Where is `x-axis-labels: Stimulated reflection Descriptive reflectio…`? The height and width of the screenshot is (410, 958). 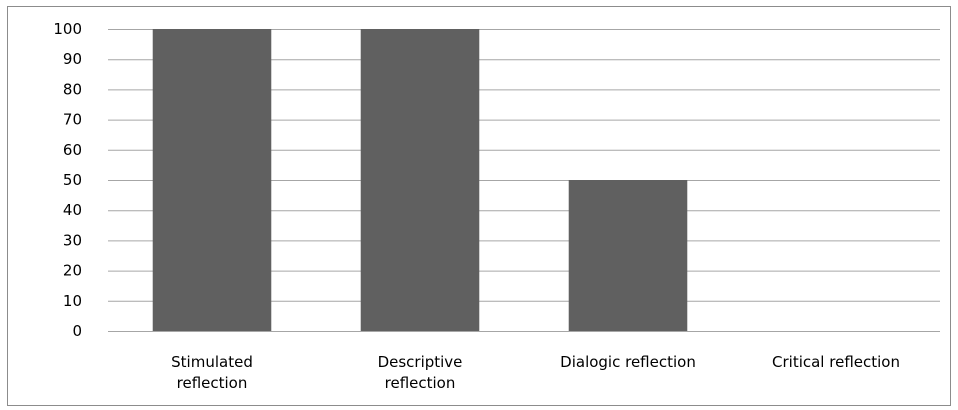 x-axis-labels: Stimulated reflection Descriptive reflectio… is located at coordinates (535, 372).